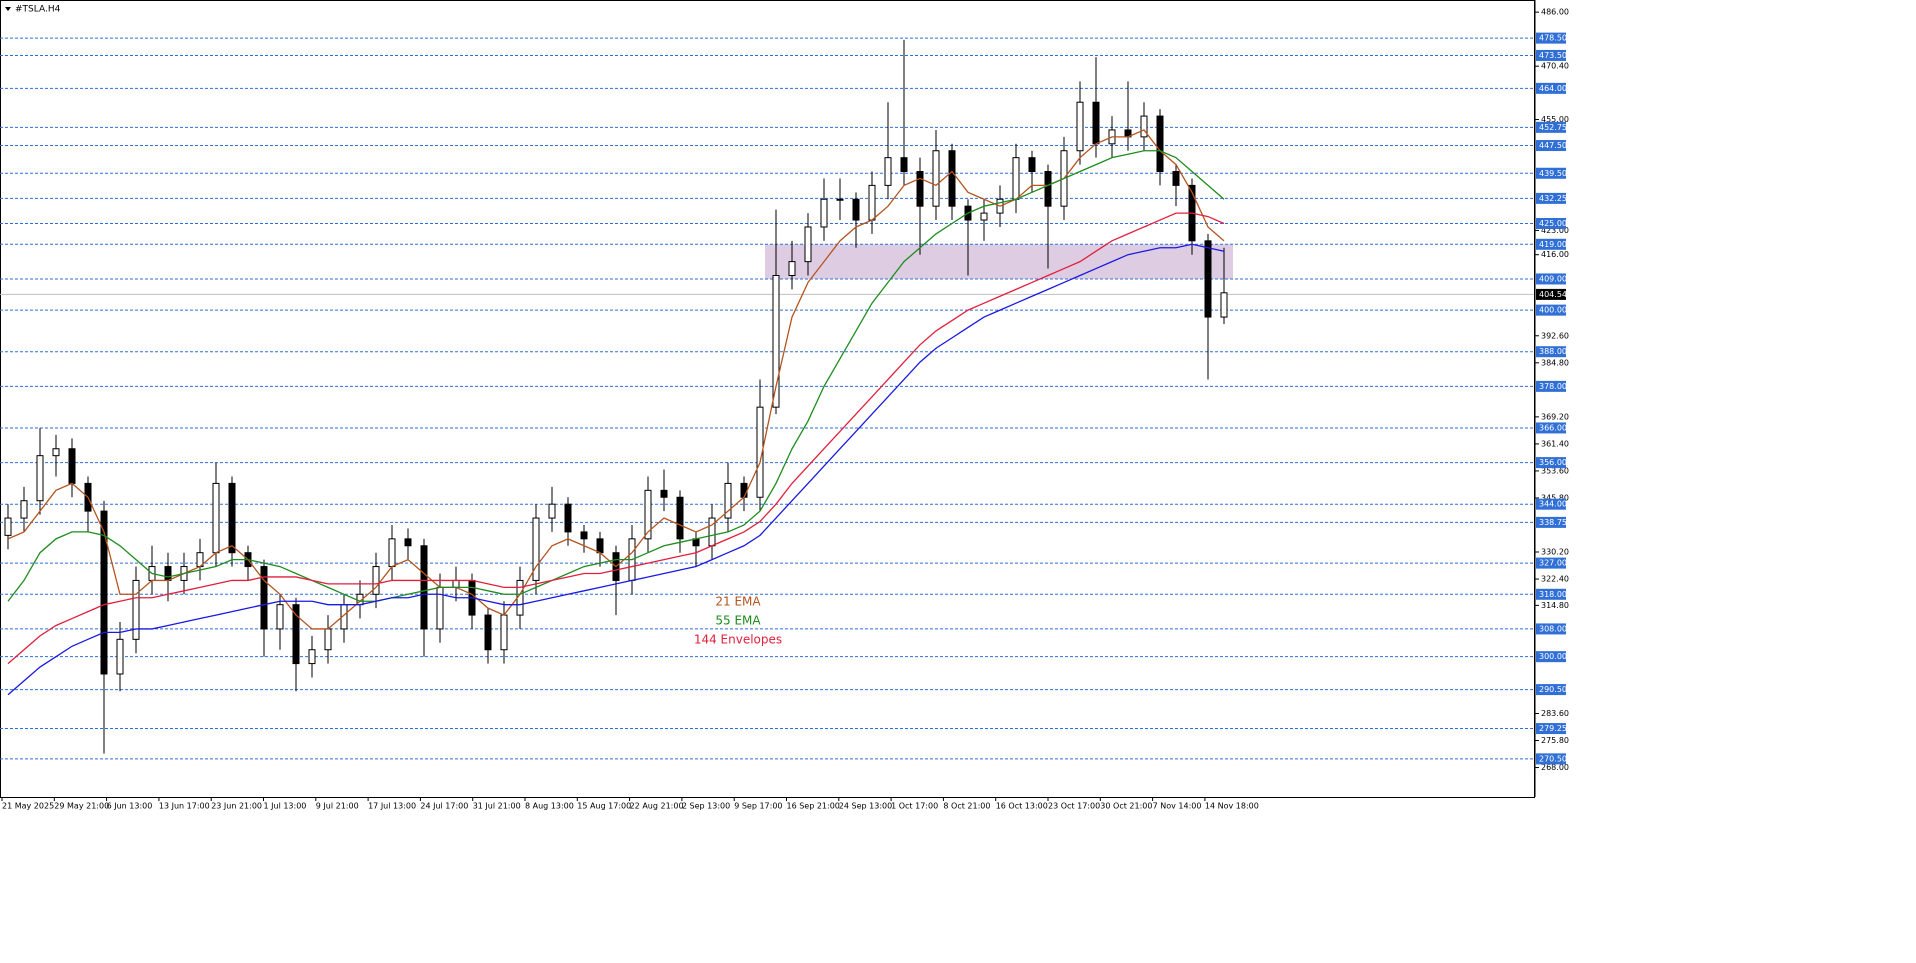  What do you see at coordinates (444, 806) in the screenshot?
I see `x-tick-label: 24 Jul 17:00` at bounding box center [444, 806].